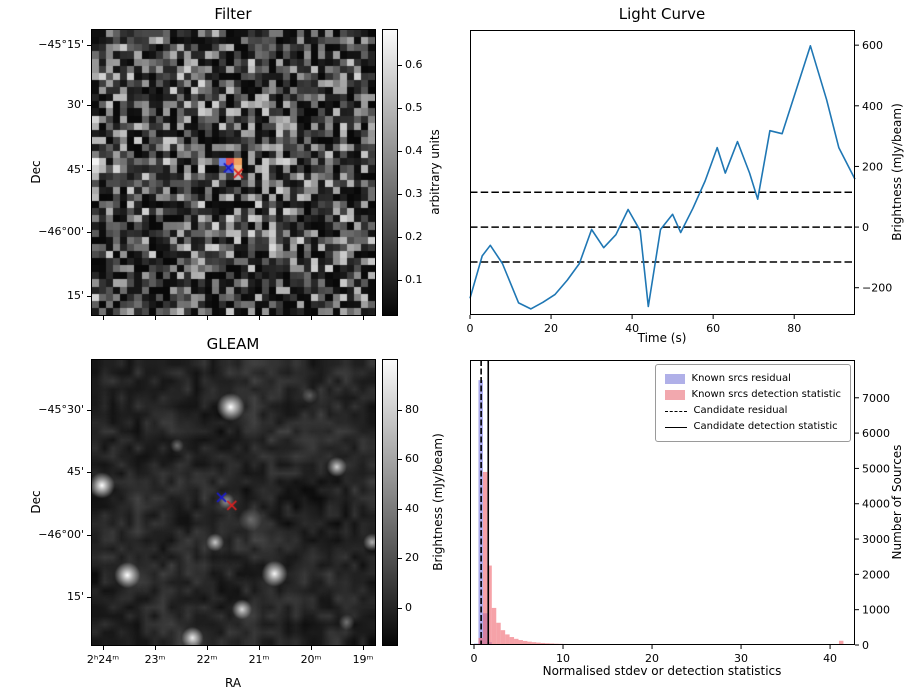  Describe the element at coordinates (390, 172) in the screenshot. I see `filter-colorbar` at that location.